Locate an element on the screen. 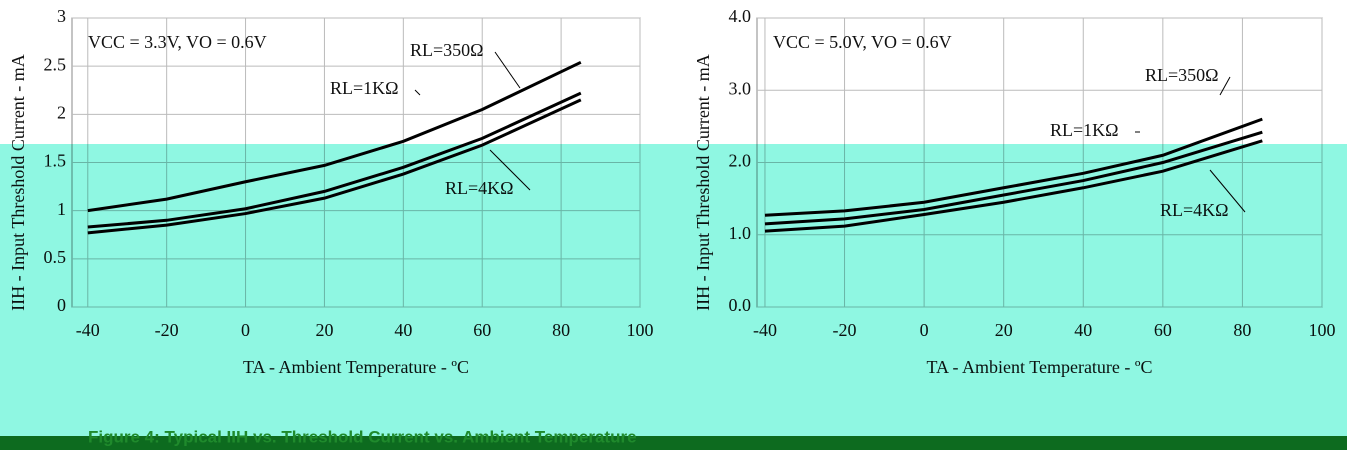  y-tick-label: 3.0 is located at coordinates (740, 88).